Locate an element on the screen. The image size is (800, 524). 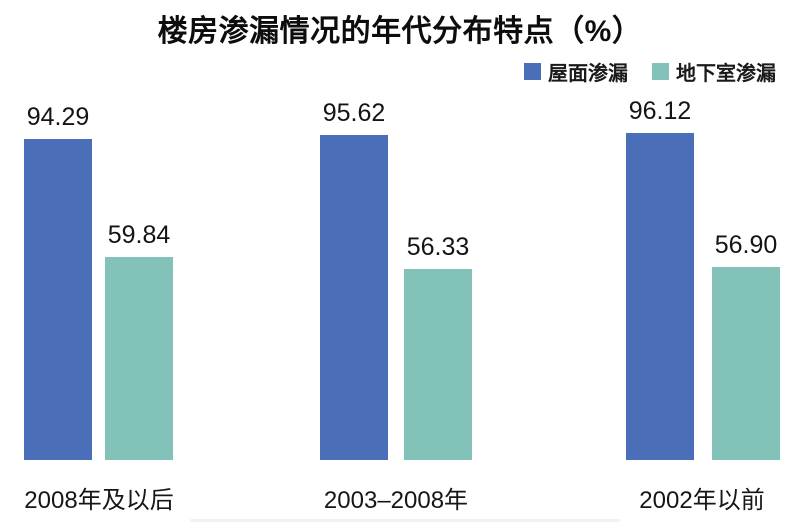
chart-title: 楼房渗漏情况的年代分布特点（%） is located at coordinates (400, 31).